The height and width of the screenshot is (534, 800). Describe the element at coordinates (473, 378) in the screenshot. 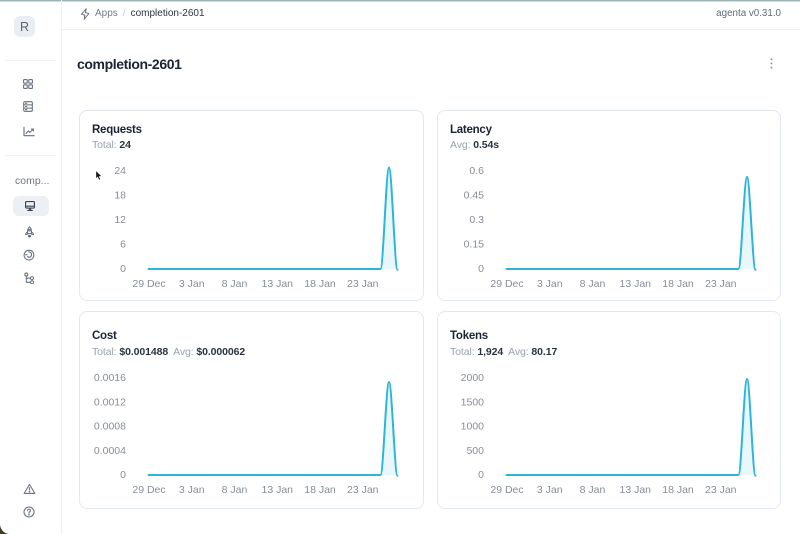

I see `svg-text: 2000` at that location.